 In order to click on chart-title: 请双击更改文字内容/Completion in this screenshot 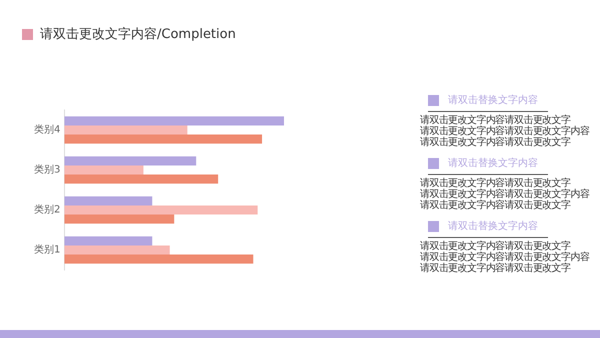, I will do `click(138, 34)`.